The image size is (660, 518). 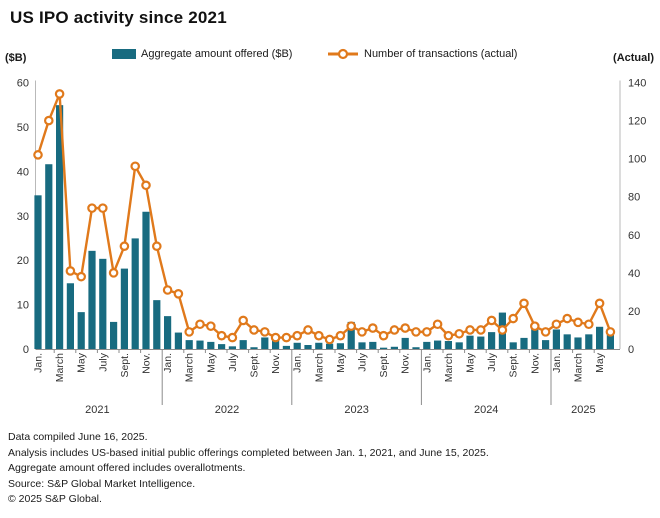 What do you see at coordinates (118, 17) in the screenshot?
I see `page-title: US IPO activity since 2021` at bounding box center [118, 17].